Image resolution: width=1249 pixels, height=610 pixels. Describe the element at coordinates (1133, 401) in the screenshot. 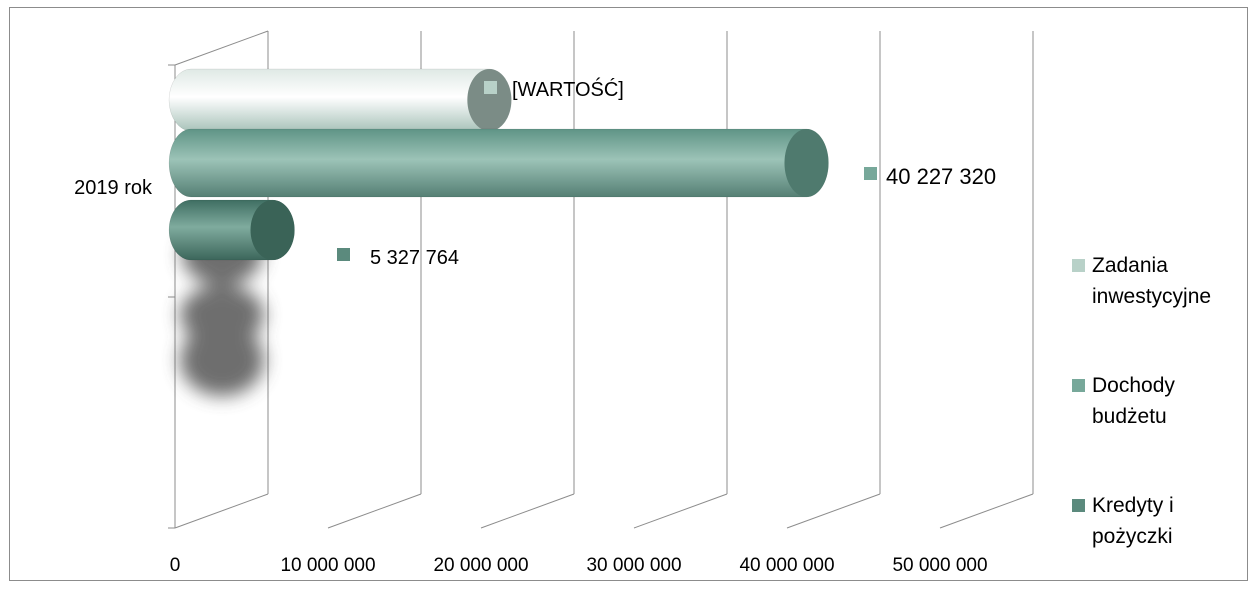

I see `legend-label: Dochody budżetu` at that location.